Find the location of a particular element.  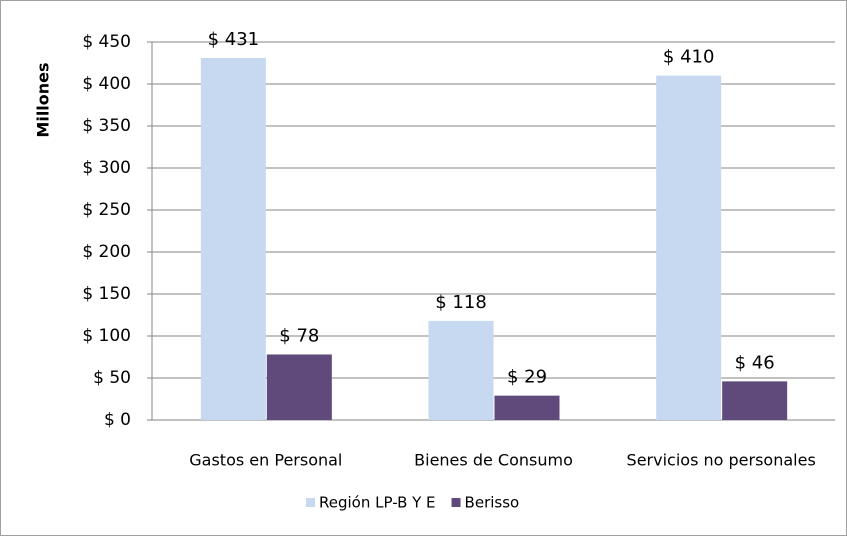

x-tick-label: Gastos en Personal is located at coordinates (265, 460).